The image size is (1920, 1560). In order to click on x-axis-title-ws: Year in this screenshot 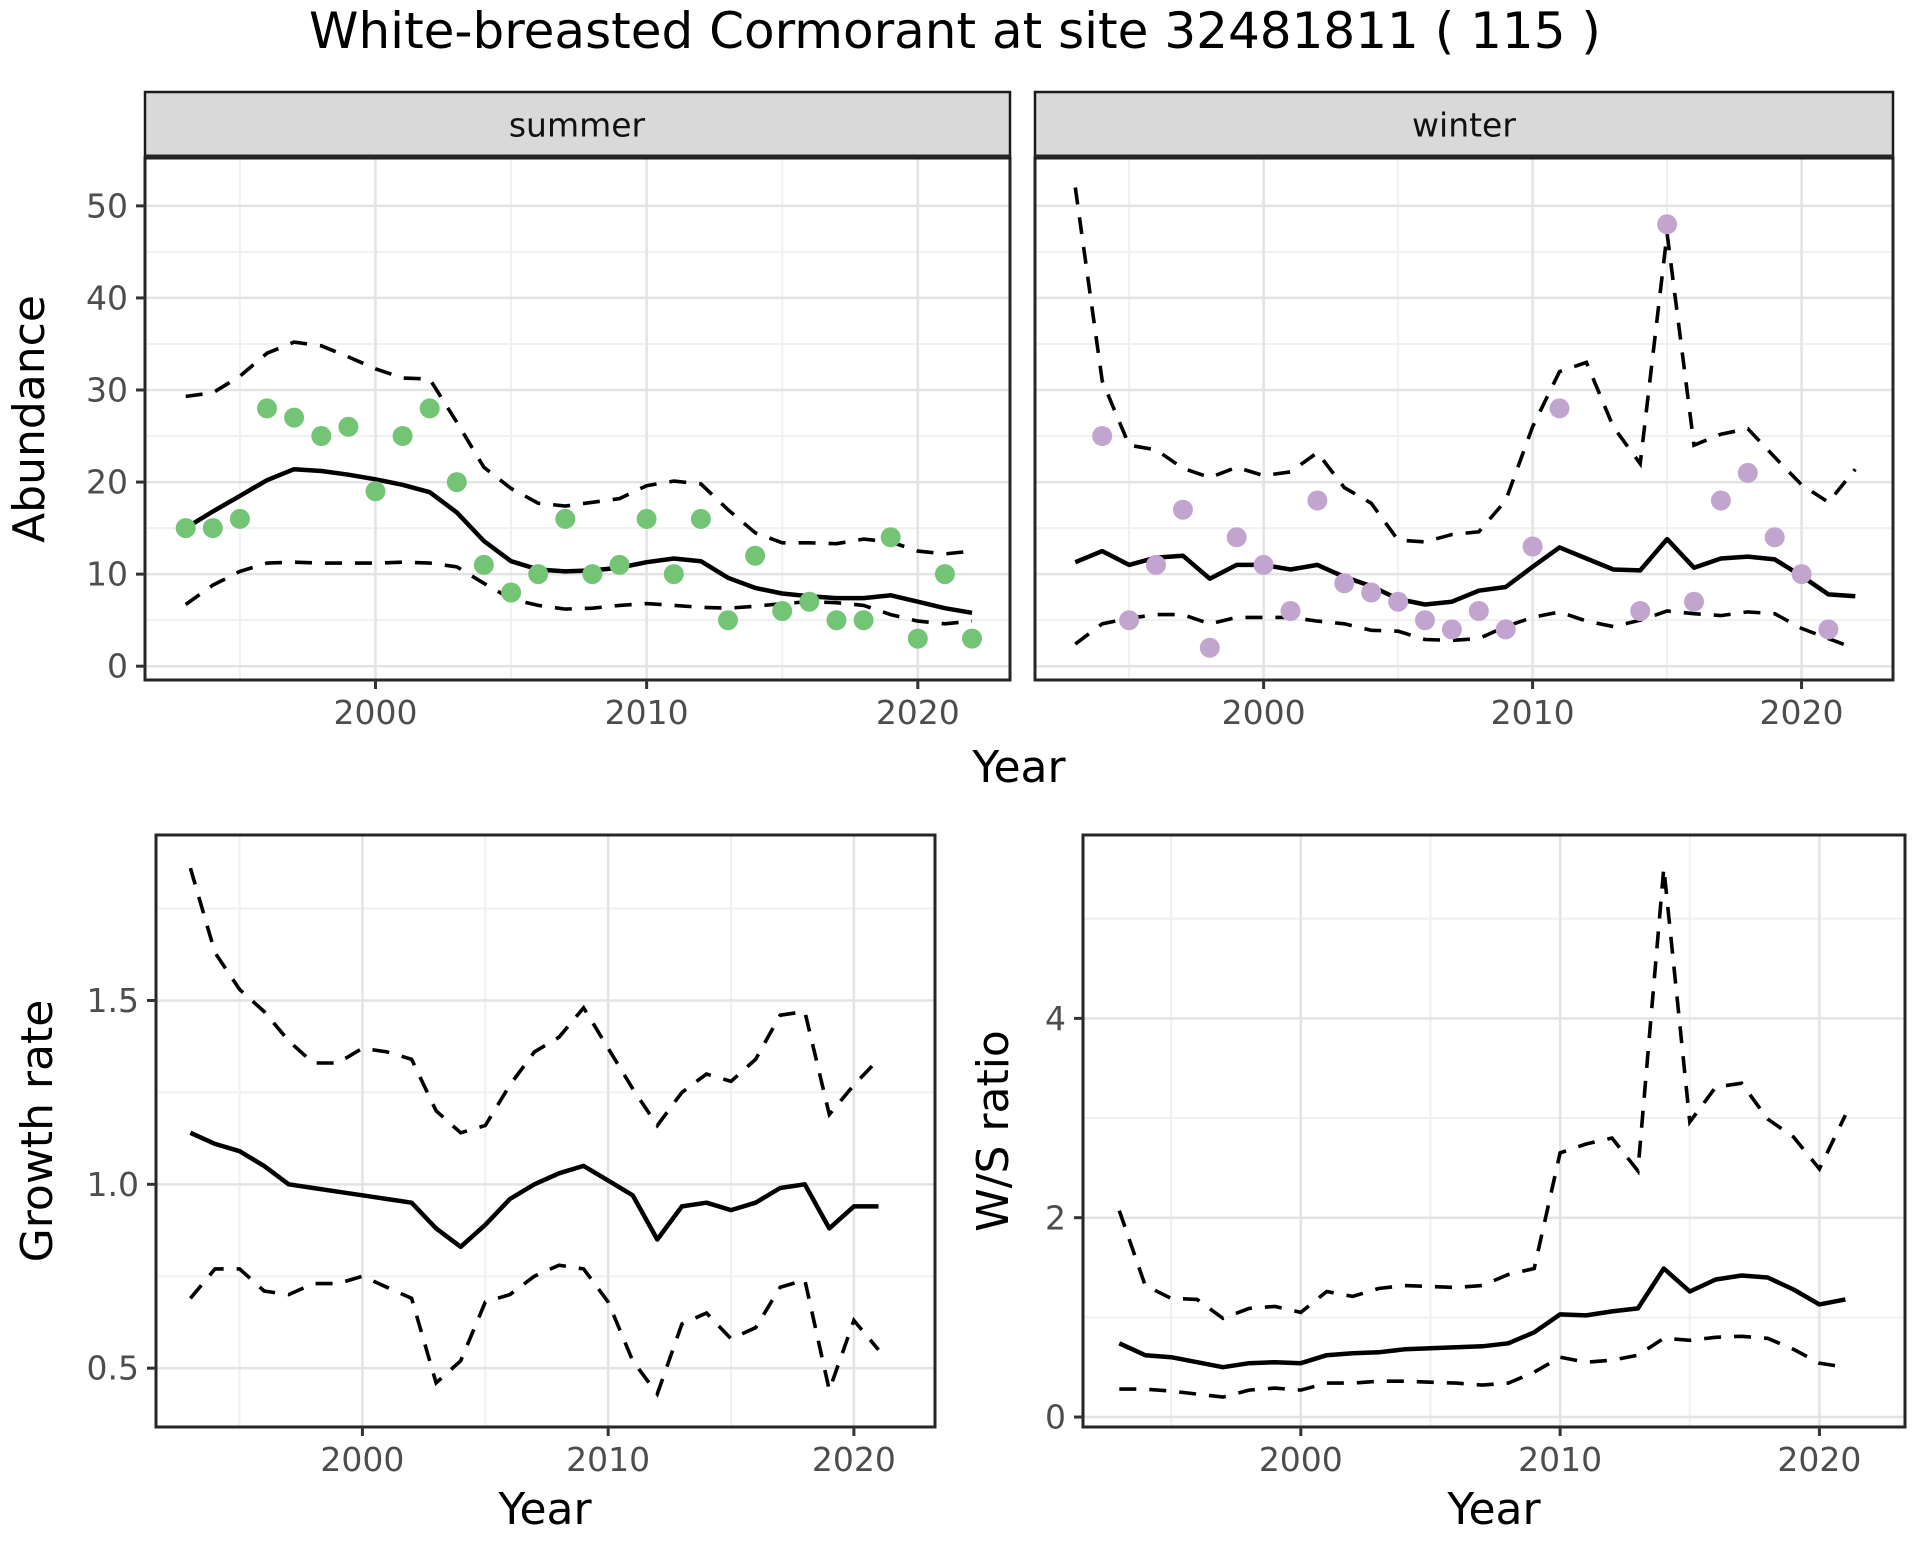, I will do `click(1493, 1509)`.